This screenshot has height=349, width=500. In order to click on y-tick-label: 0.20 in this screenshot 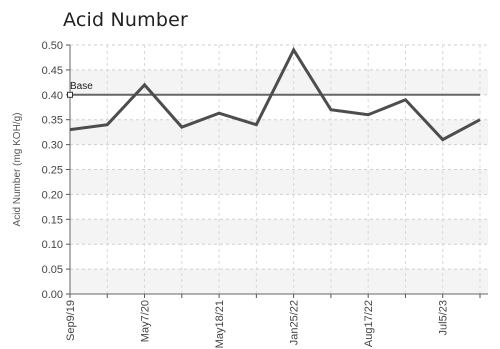, I will do `click(52, 195)`.